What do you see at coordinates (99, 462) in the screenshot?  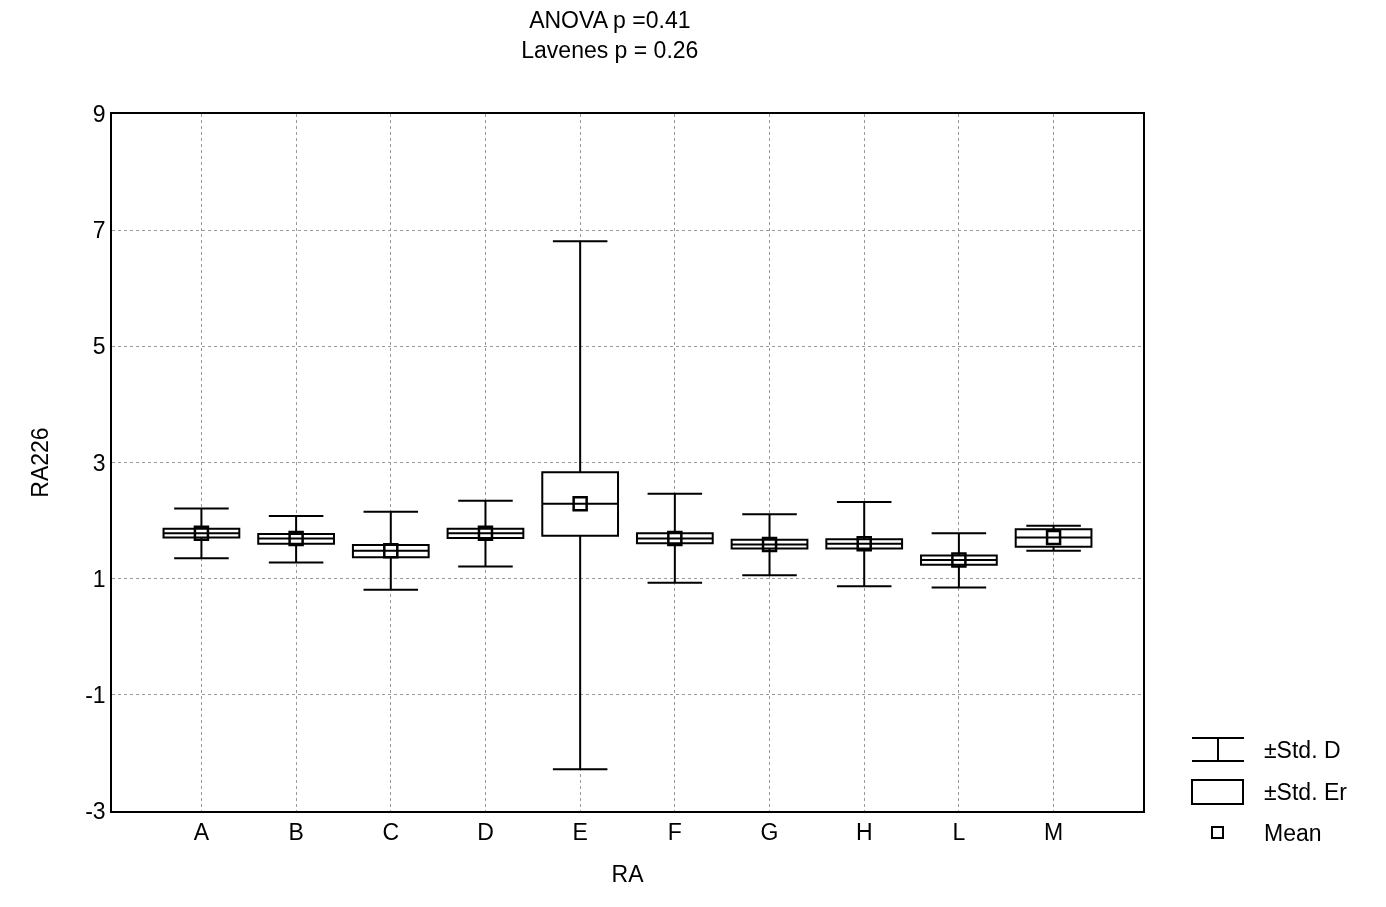 I see `y-tick-label: 3` at bounding box center [99, 462].